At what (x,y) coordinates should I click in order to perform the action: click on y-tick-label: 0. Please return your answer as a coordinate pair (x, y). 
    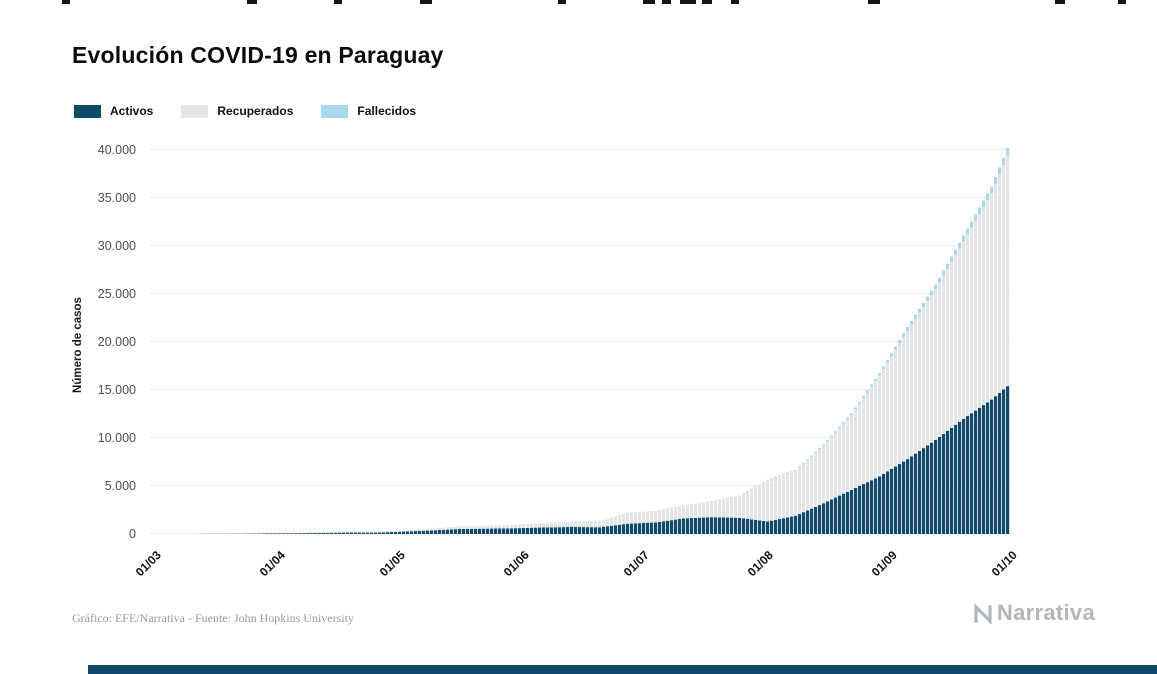
    Looking at the image, I should click on (132, 534).